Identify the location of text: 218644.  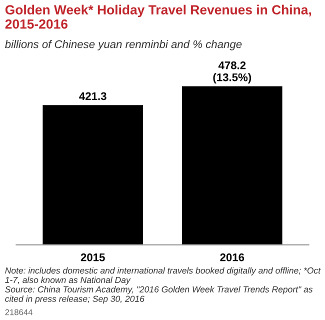
(18, 312).